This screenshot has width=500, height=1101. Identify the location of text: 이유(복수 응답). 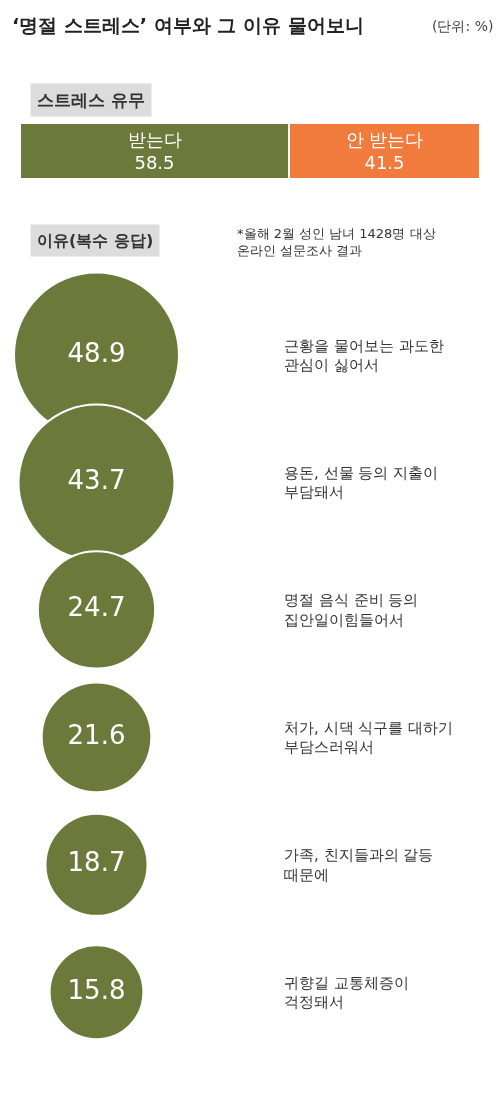
(95, 240).